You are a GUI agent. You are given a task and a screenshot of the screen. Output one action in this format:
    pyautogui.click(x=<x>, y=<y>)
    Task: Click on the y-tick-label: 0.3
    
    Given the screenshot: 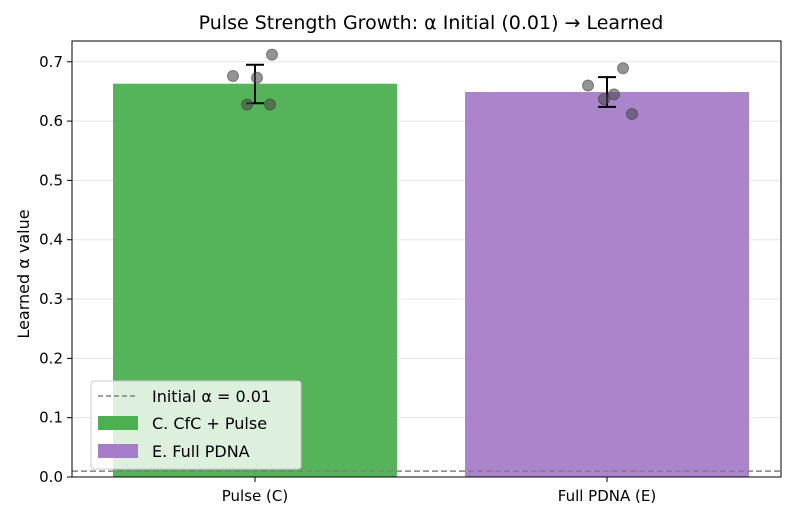 What is the action you would take?
    pyautogui.click(x=51, y=299)
    